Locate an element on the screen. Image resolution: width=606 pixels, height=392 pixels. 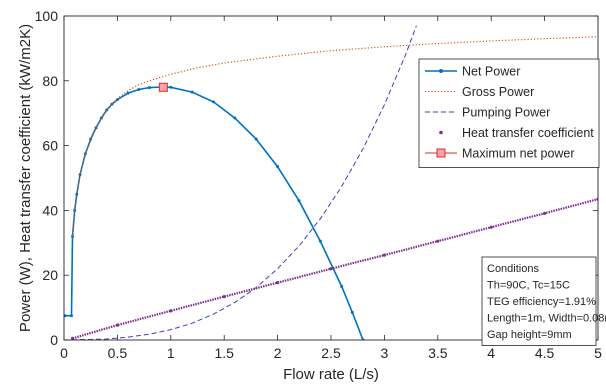
y-tick-label: 80 is located at coordinates (50, 81).